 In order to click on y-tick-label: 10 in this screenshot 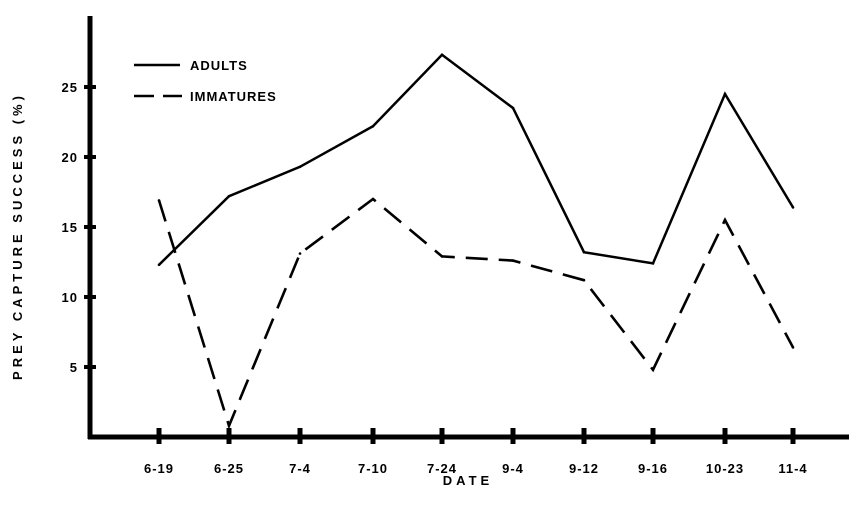, I will do `click(70, 297)`.